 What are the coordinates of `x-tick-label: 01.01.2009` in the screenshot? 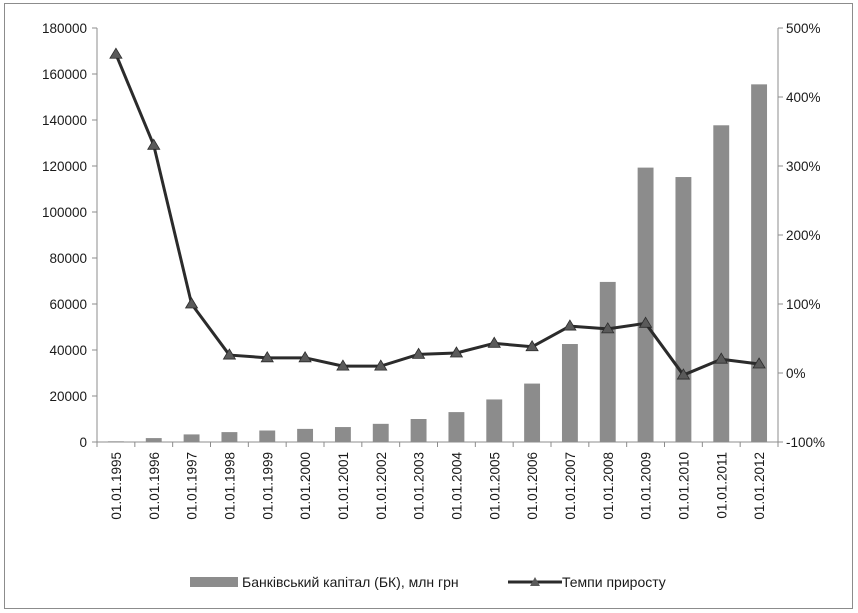 It's located at (646, 486).